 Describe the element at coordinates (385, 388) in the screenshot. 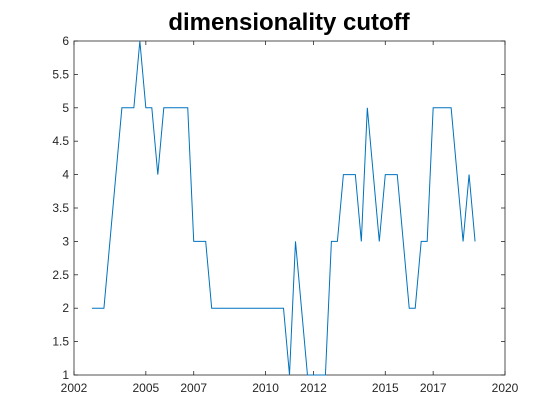

I see `x-tick-label: 2015` at that location.